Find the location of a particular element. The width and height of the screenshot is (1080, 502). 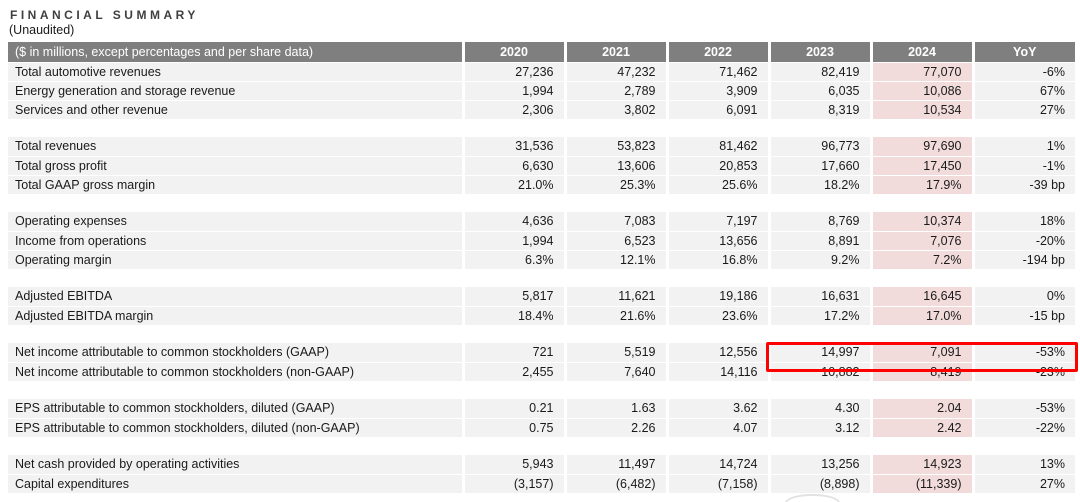

cell-2023: (8,898) is located at coordinates (819, 484).